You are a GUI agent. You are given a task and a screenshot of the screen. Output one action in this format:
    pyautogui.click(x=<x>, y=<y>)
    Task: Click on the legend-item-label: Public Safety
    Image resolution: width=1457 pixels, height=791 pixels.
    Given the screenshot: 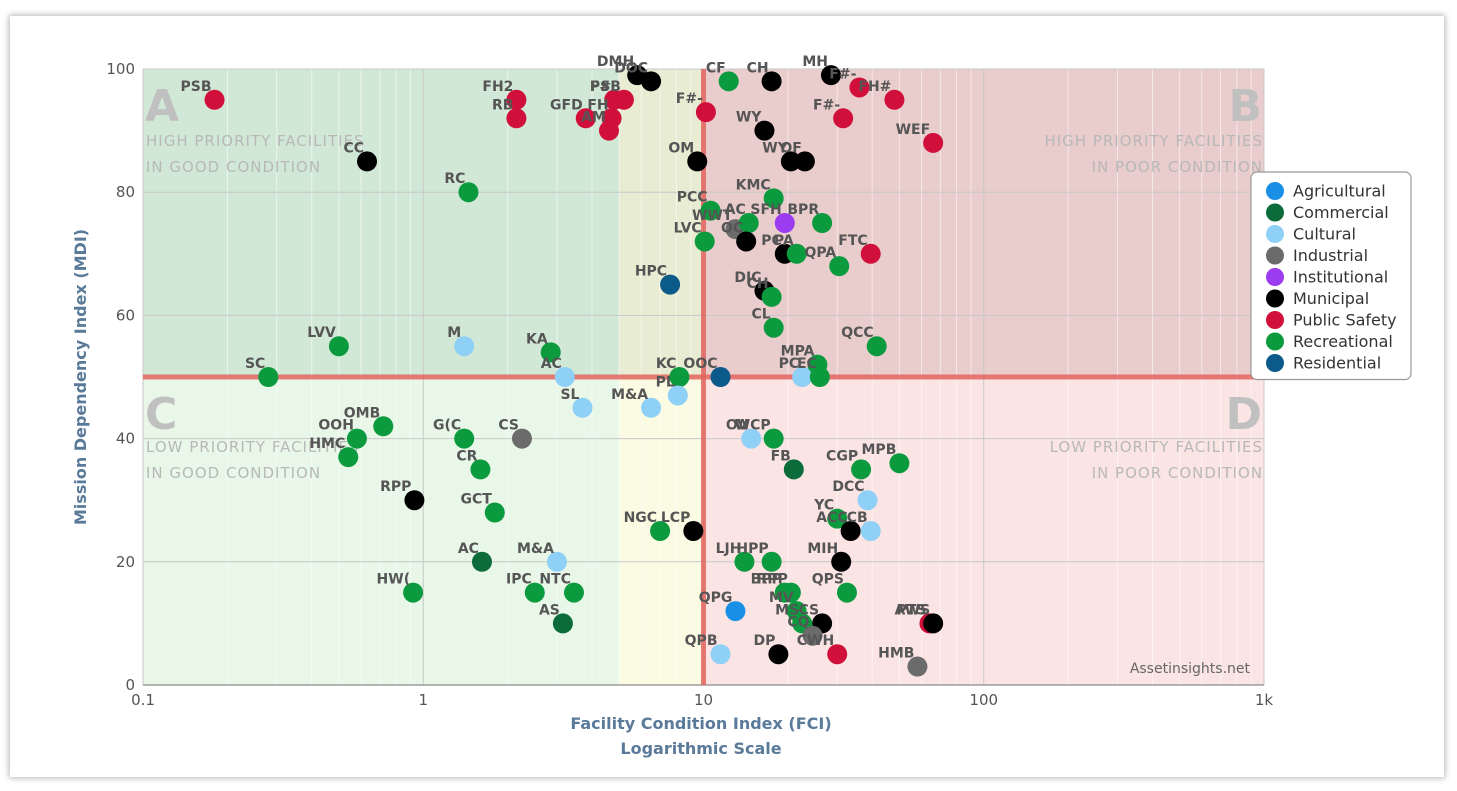 What is the action you would take?
    pyautogui.click(x=1345, y=320)
    